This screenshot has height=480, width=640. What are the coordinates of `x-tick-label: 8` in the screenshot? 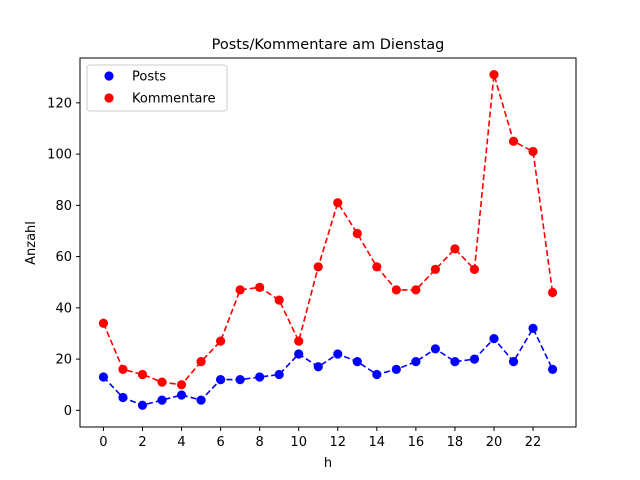 It's located at (260, 442).